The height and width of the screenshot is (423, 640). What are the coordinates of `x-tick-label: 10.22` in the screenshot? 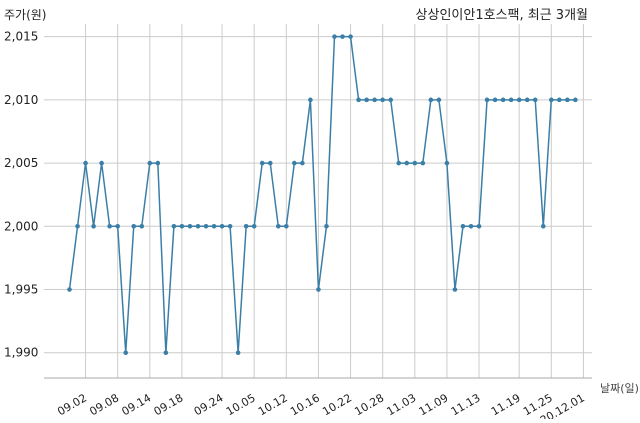 It's located at (337, 404).